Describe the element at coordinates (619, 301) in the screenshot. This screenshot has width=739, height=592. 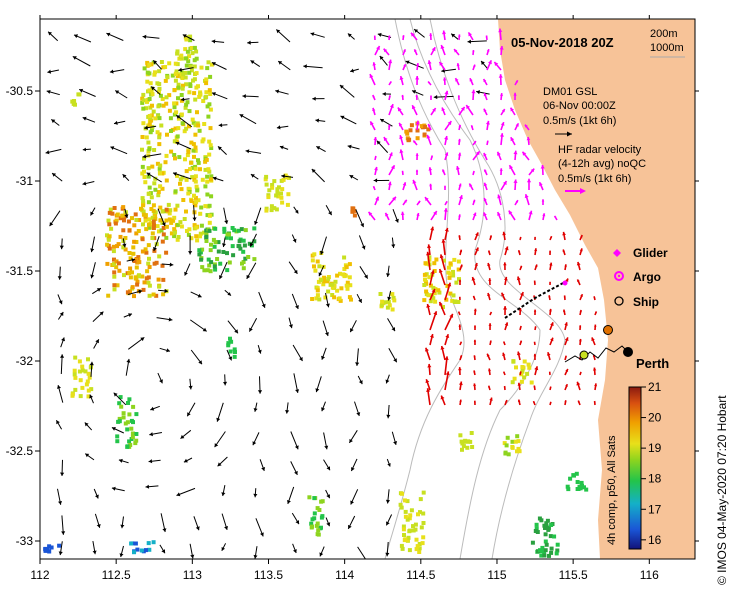
I see `ship-legend-icon` at that location.